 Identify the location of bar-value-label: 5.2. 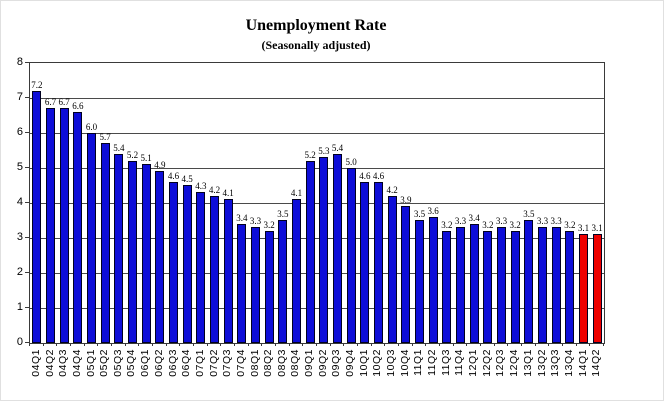
(132, 155).